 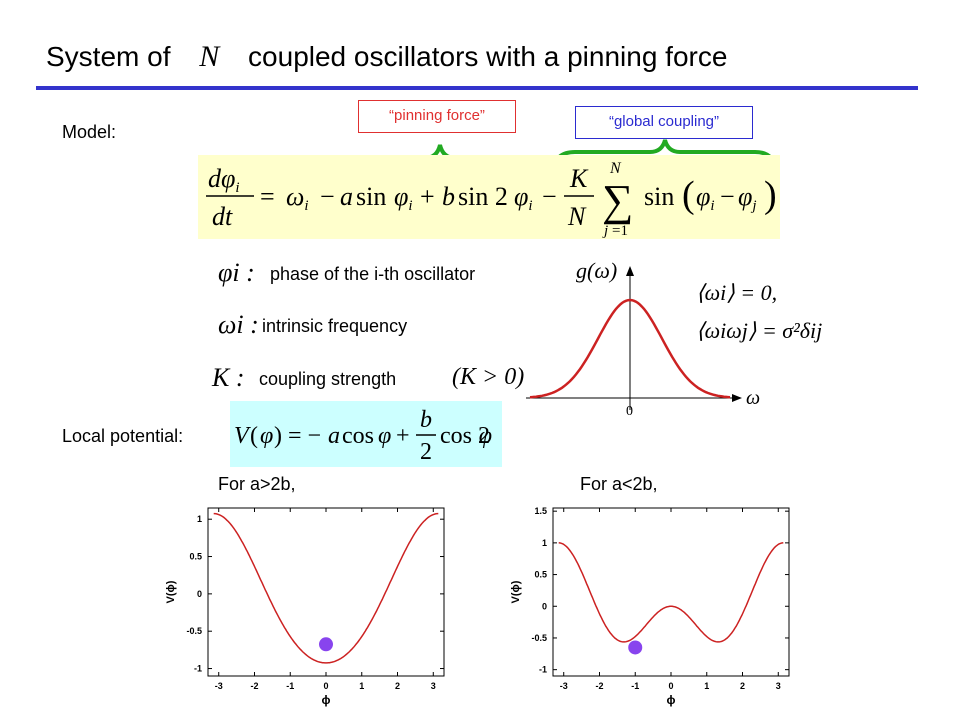 I want to click on potential-equation: V ( φ ) = − a cos φ + b 2 cos 2 φ, so click(x=363, y=436).